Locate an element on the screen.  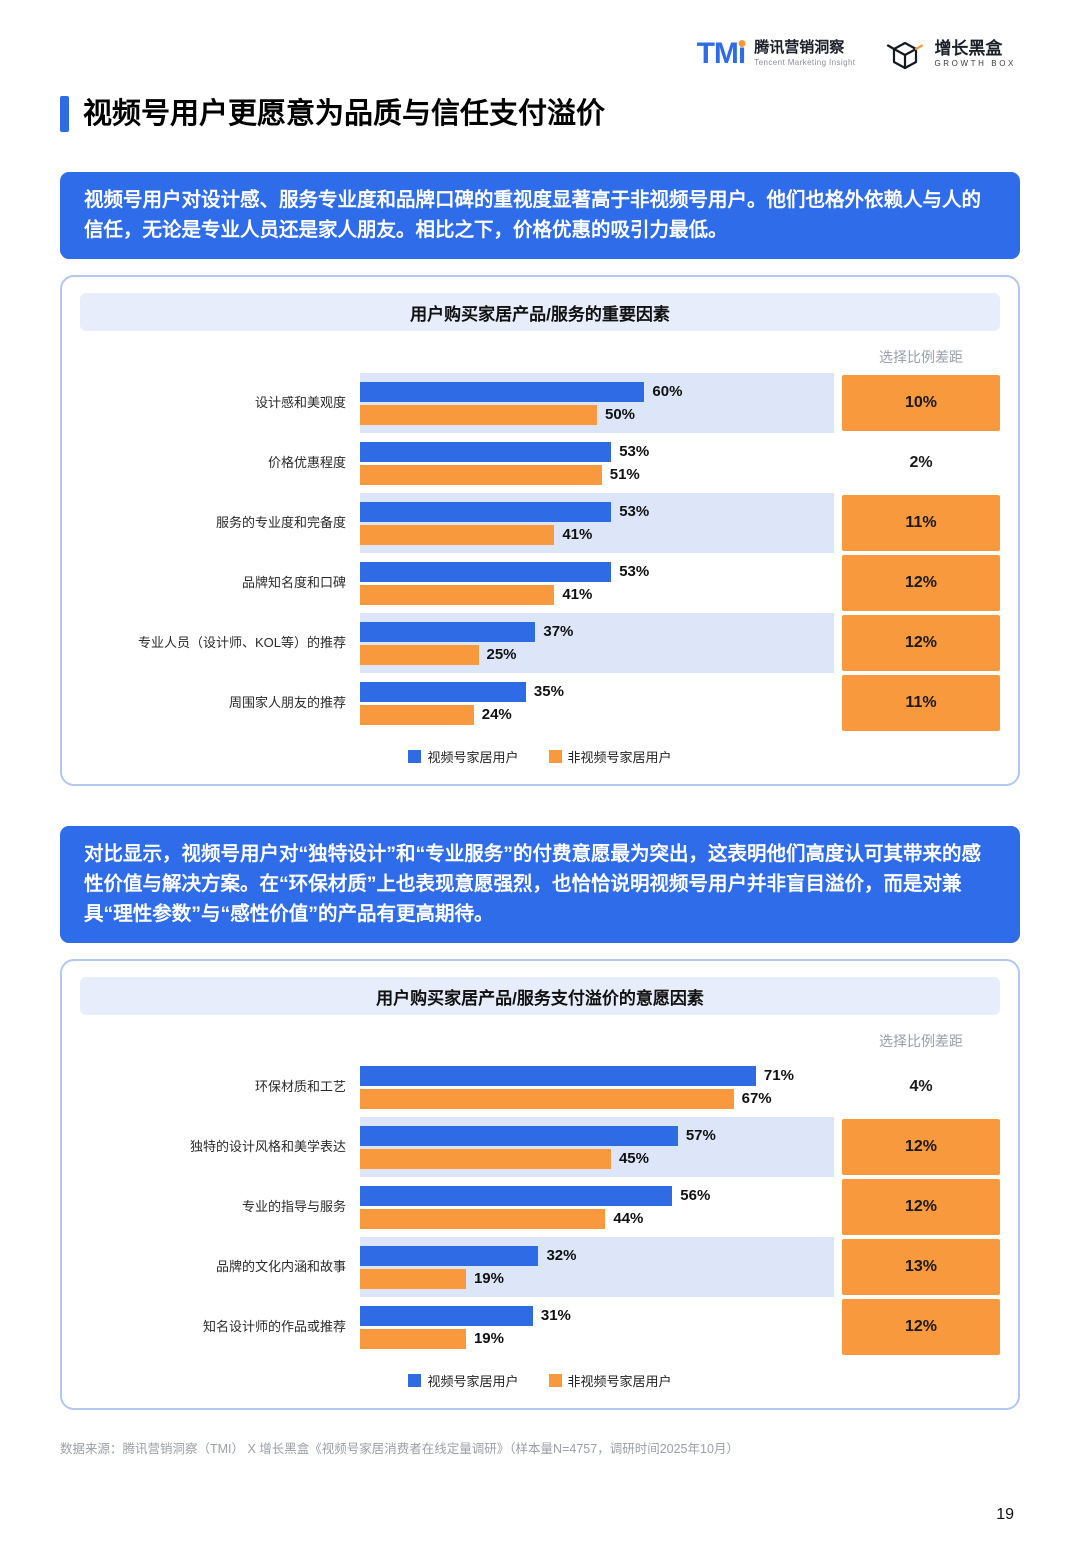
bar-value-label: 51% is located at coordinates (624, 475).